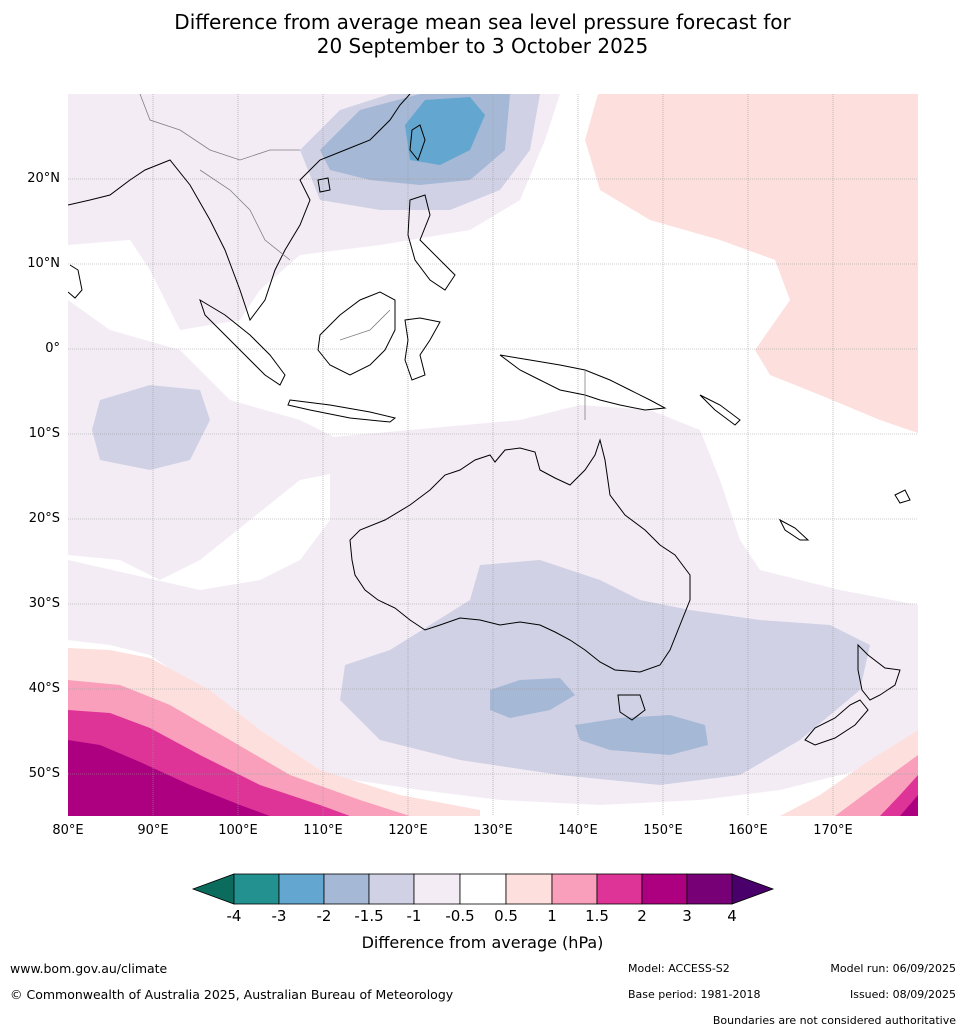  I want to click on anomaly-zone-neg2, so click(445, 131).